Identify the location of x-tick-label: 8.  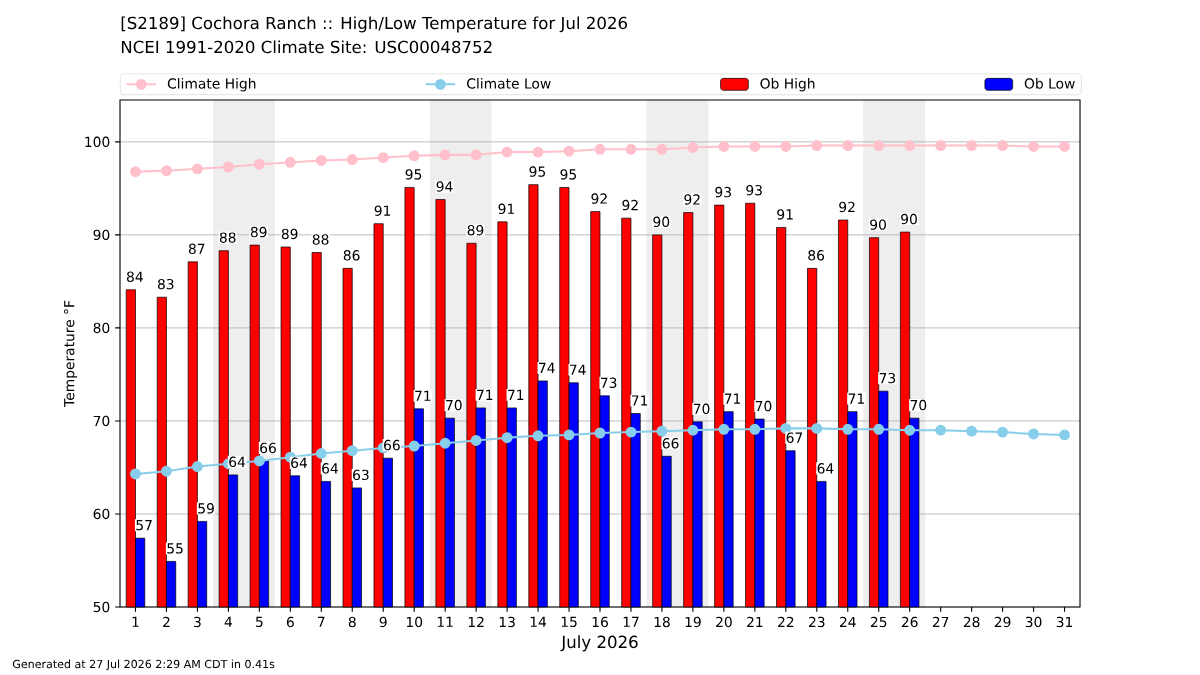
(352, 622).